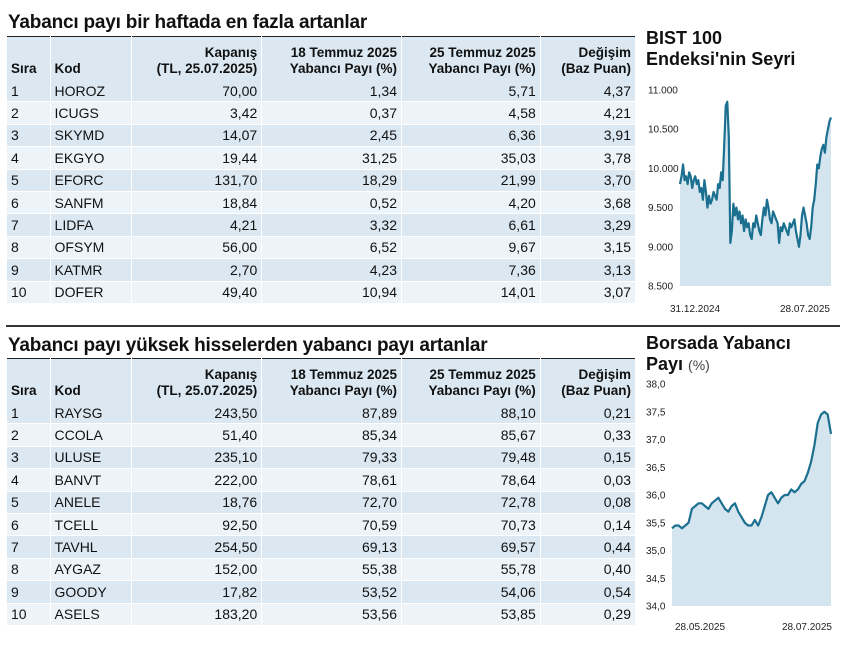  Describe the element at coordinates (90, 435) in the screenshot. I see `table2-cell-kod: CCOLA` at that location.